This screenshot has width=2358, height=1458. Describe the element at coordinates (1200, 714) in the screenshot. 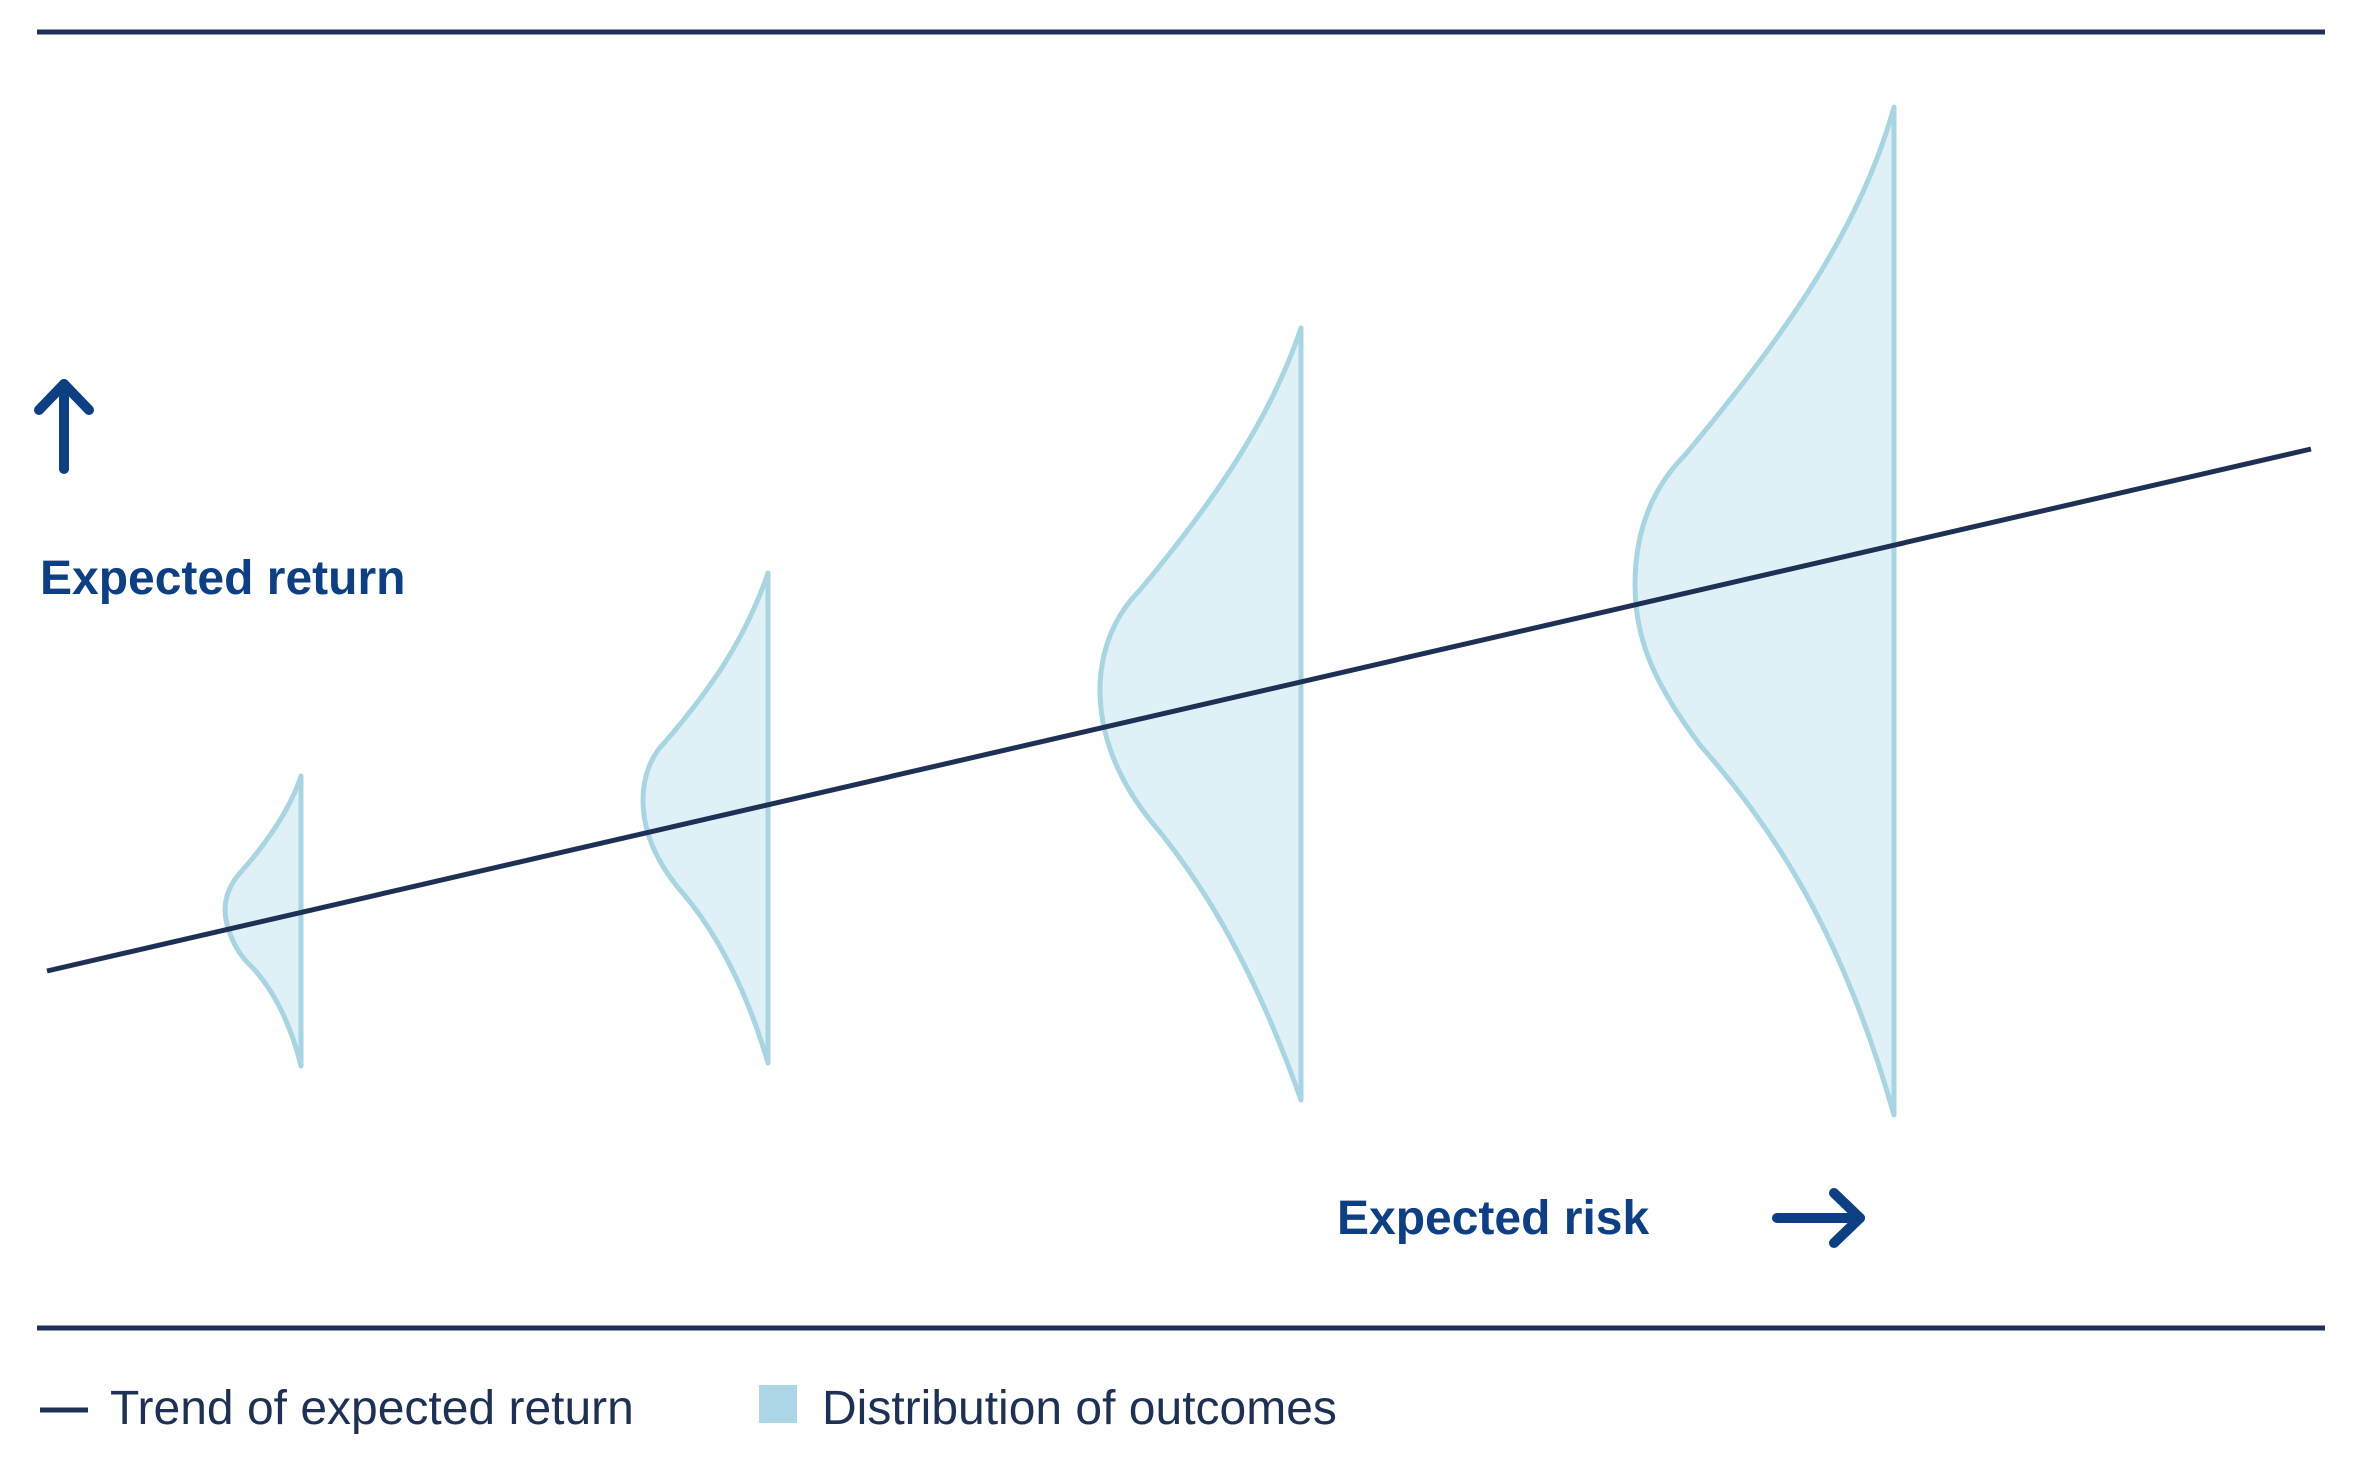

I see `distribution-shape-elevated-risk` at that location.